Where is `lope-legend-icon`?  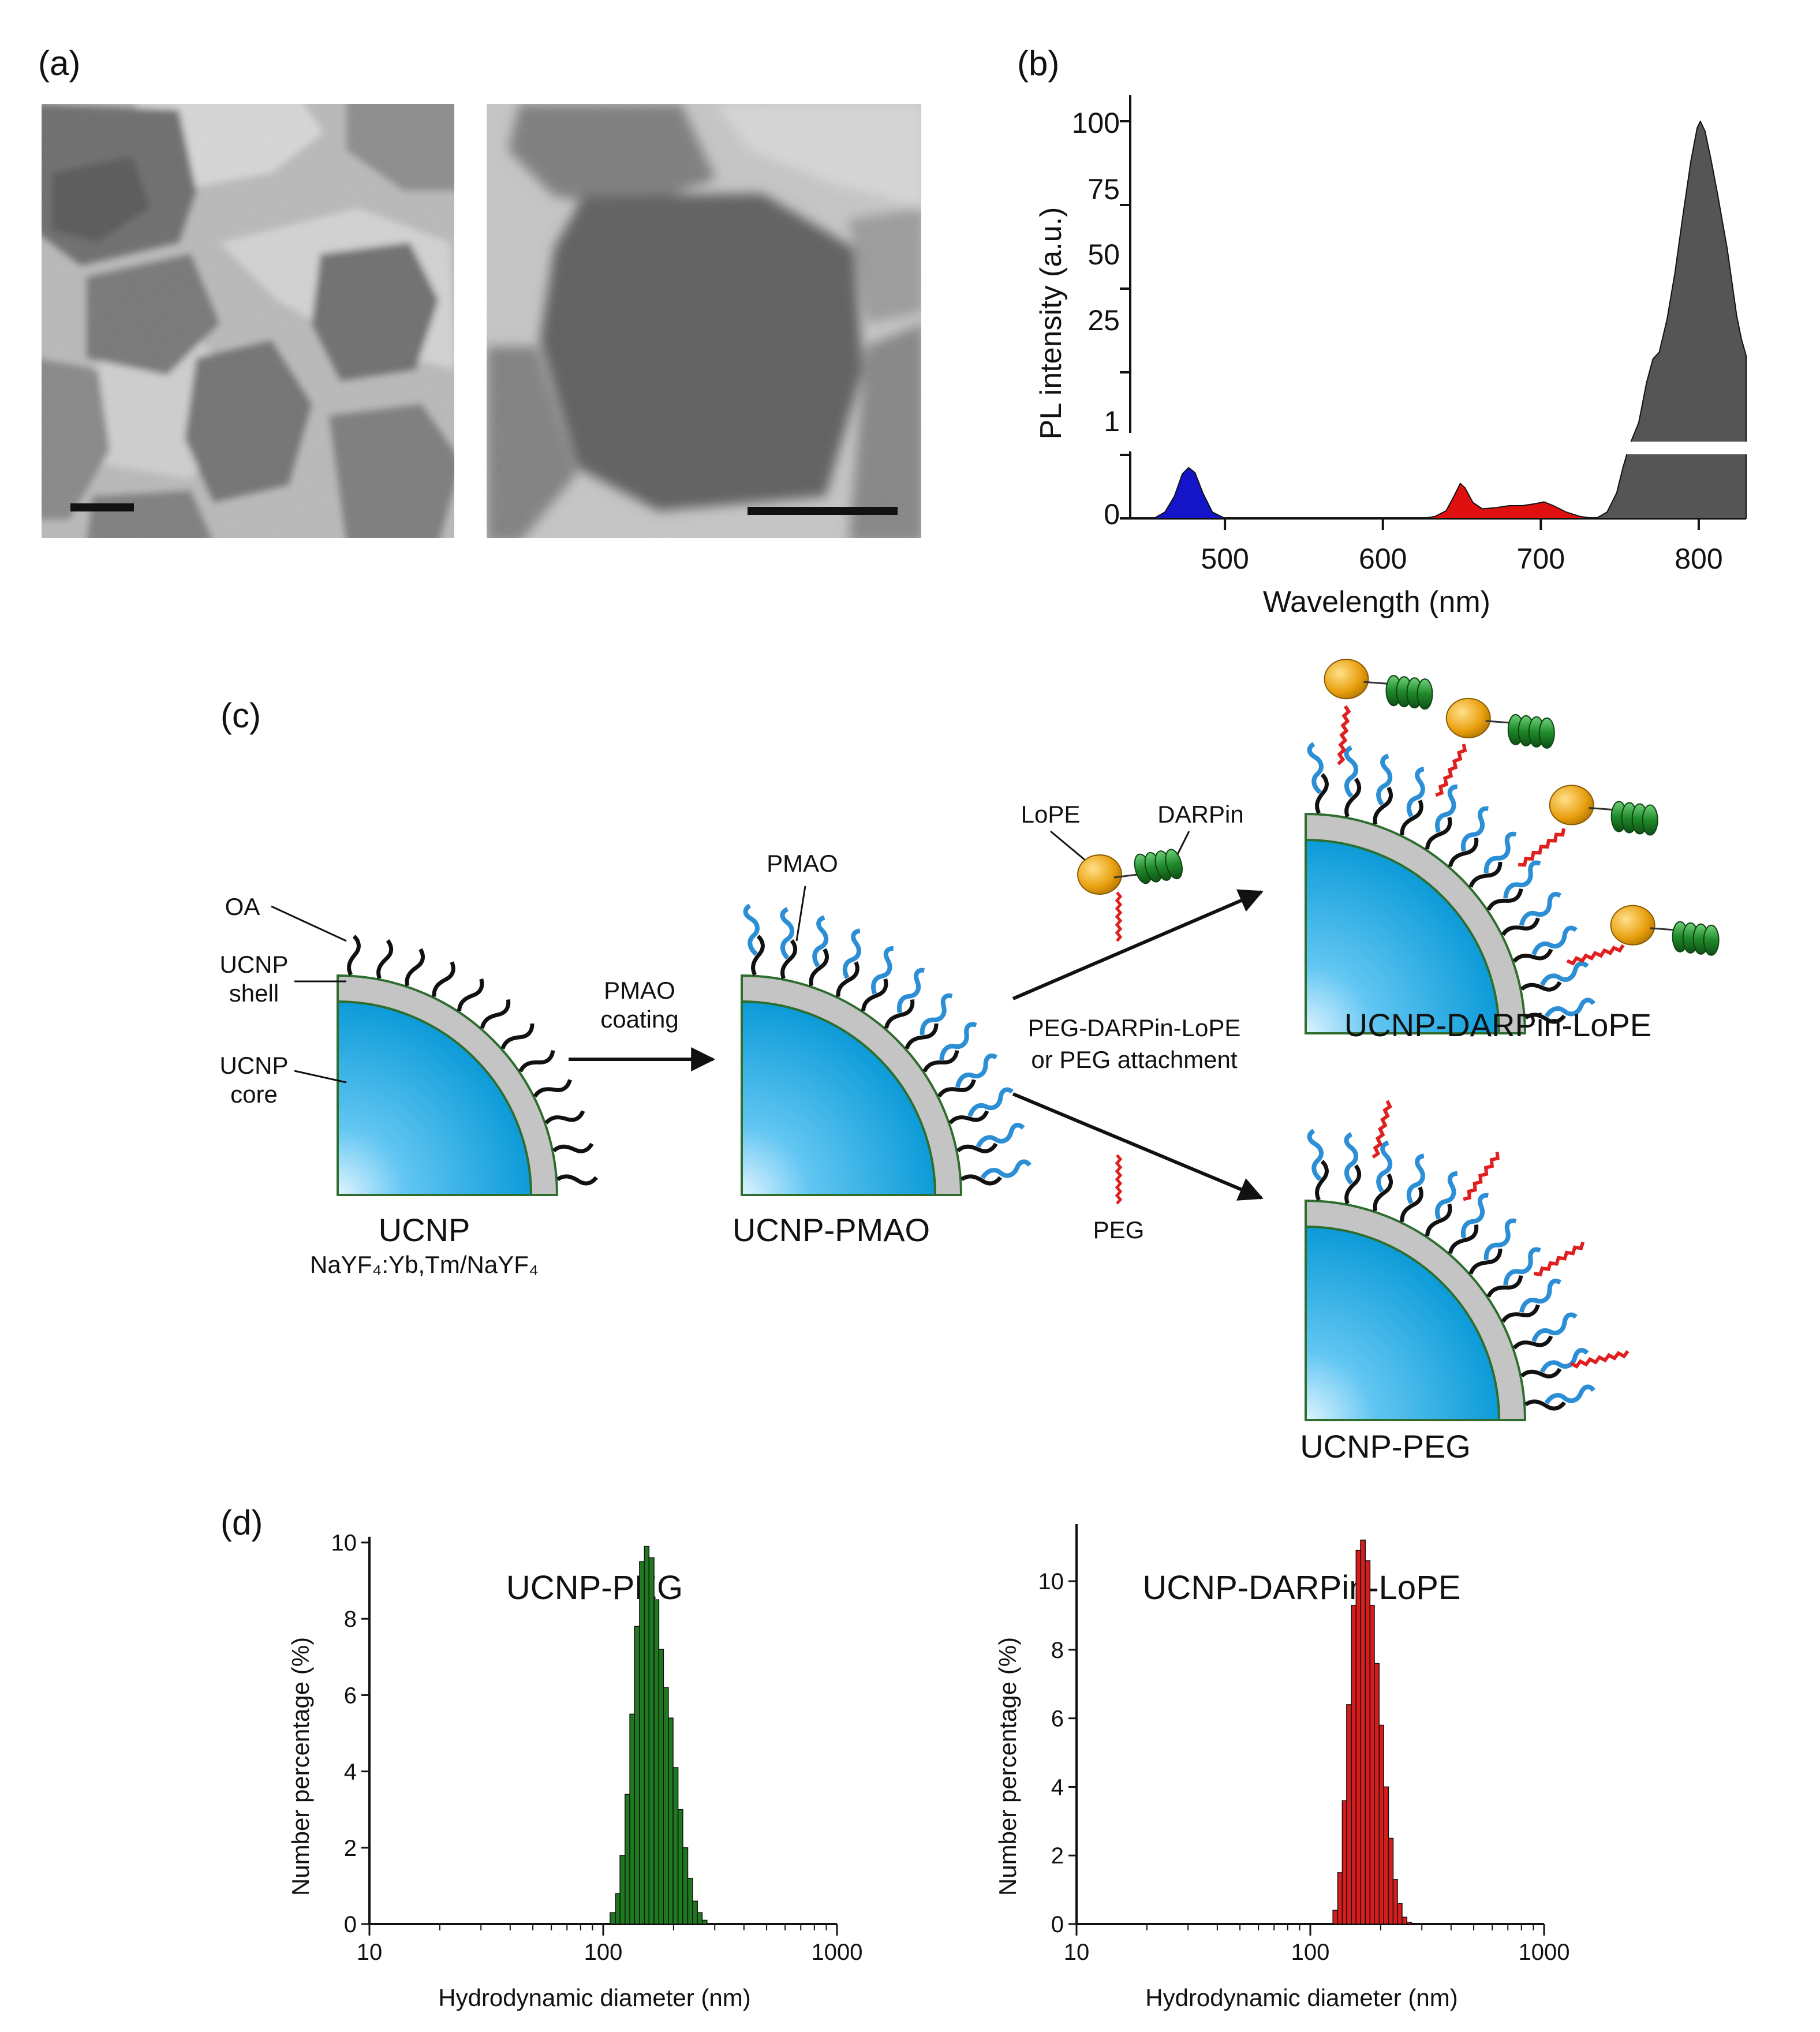
lope-legend-icon is located at coordinates (1099, 874).